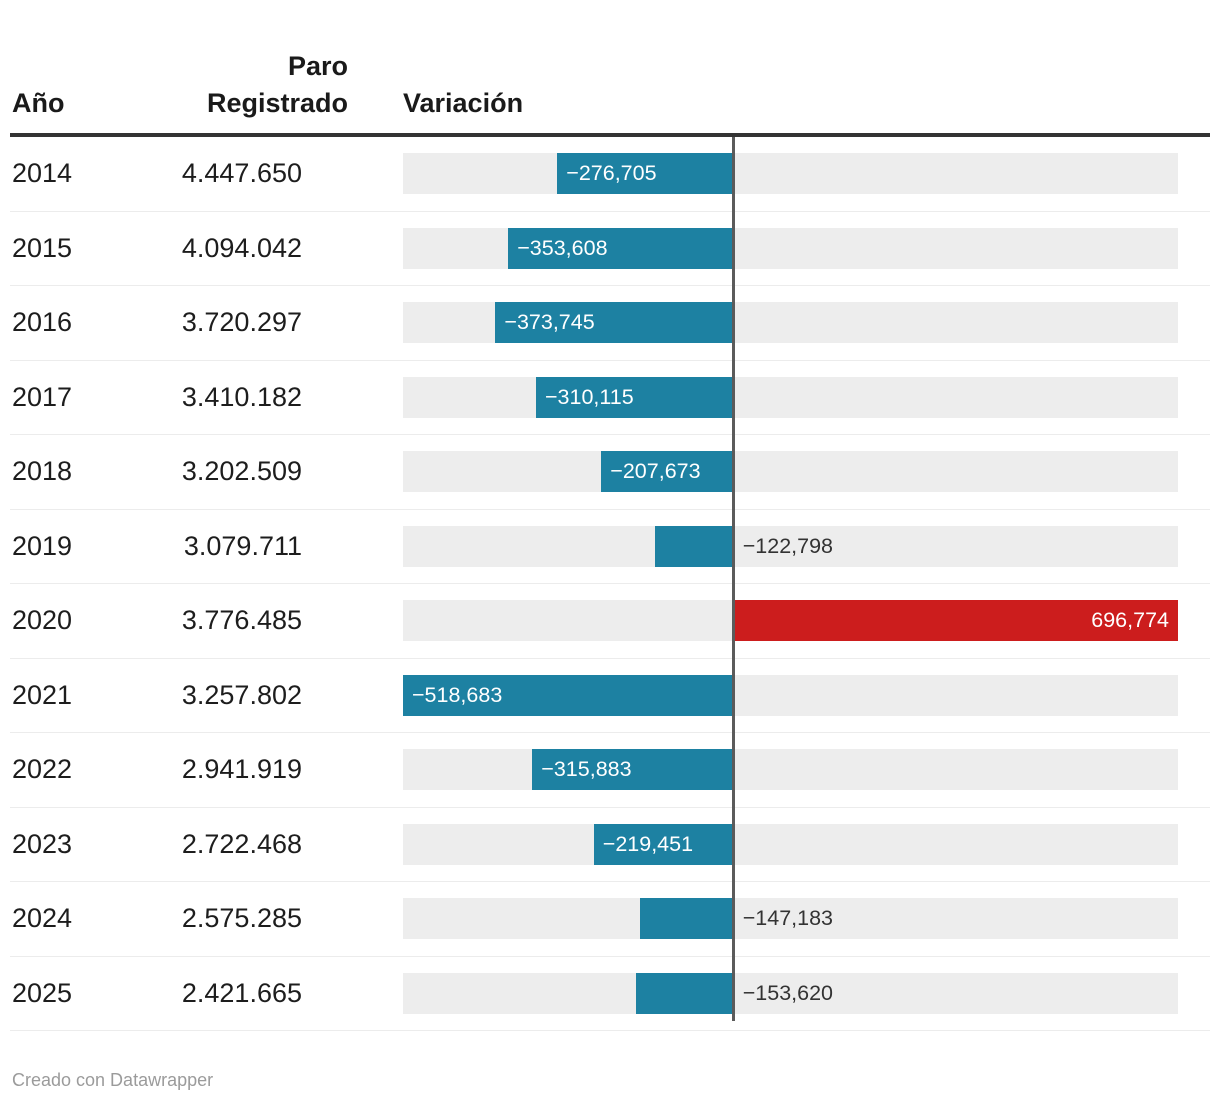 The width and height of the screenshot is (1220, 1100). Describe the element at coordinates (955, 621) in the screenshot. I see `variation-bar-positive: 696,774` at that location.